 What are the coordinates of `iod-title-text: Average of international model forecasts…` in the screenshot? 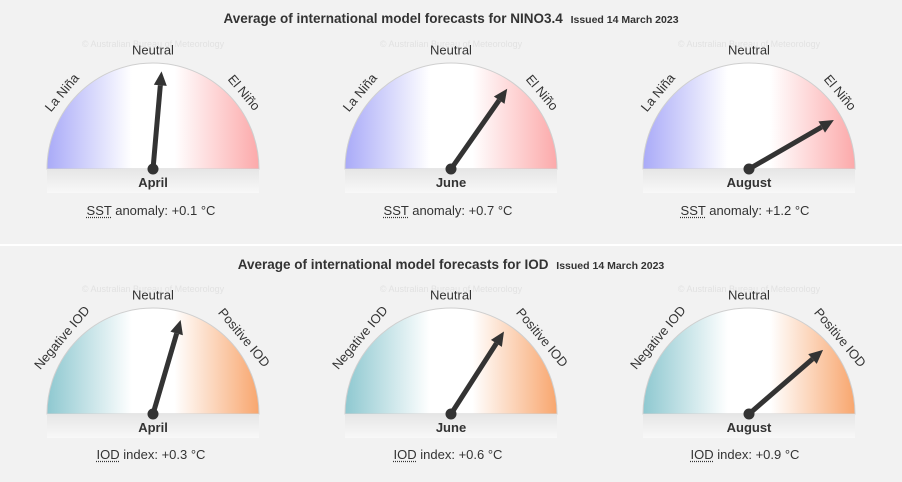 It's located at (393, 264).